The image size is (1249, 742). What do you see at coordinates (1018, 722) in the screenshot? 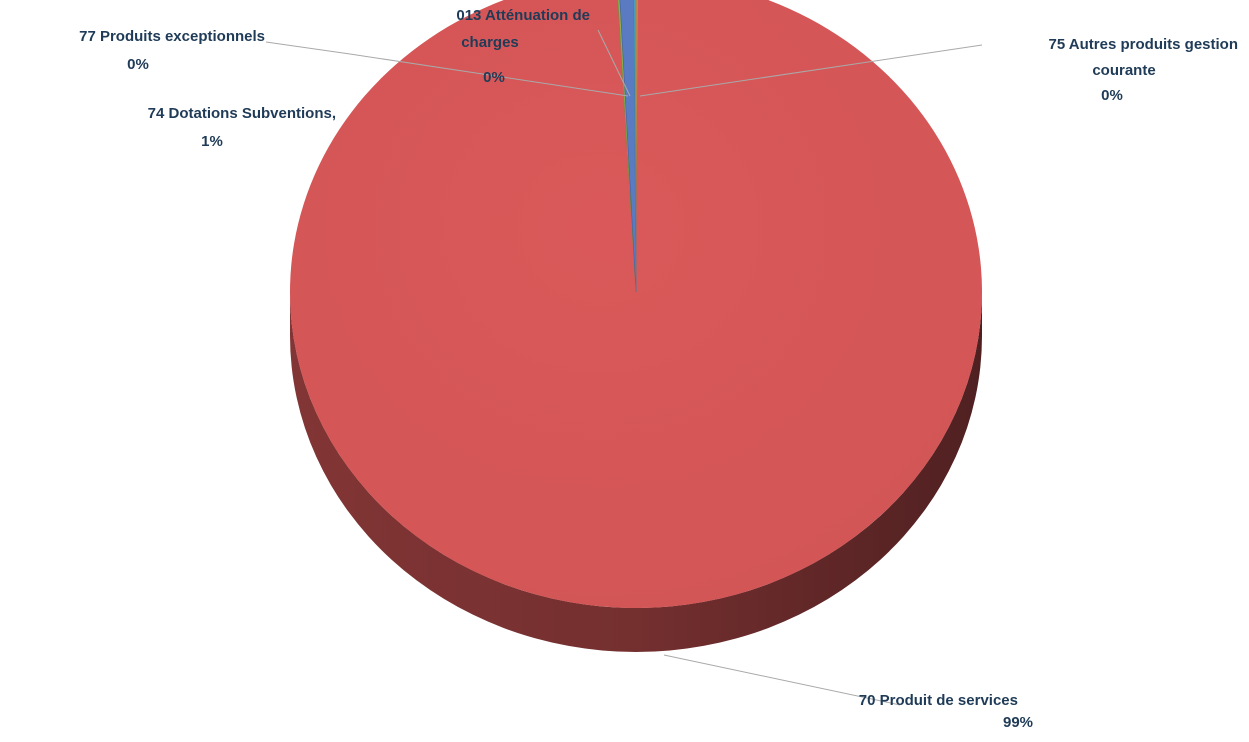
I see `data-label-percent: 99%` at bounding box center [1018, 722].